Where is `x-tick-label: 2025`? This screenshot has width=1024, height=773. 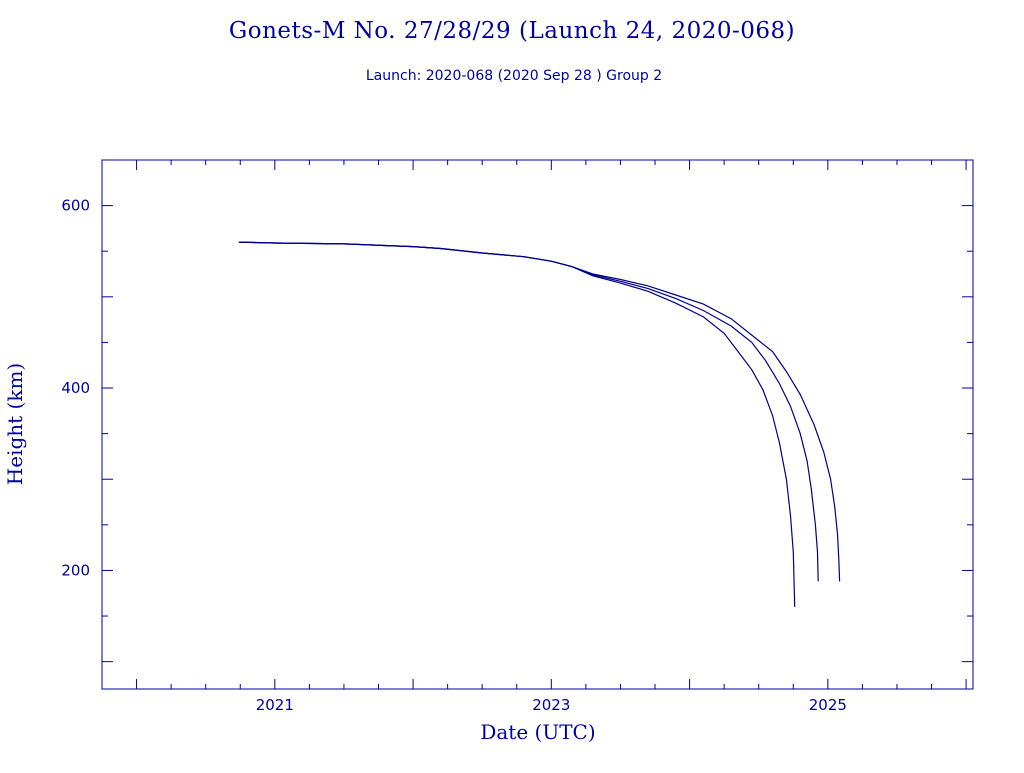
x-tick-label: 2025 is located at coordinates (828, 705).